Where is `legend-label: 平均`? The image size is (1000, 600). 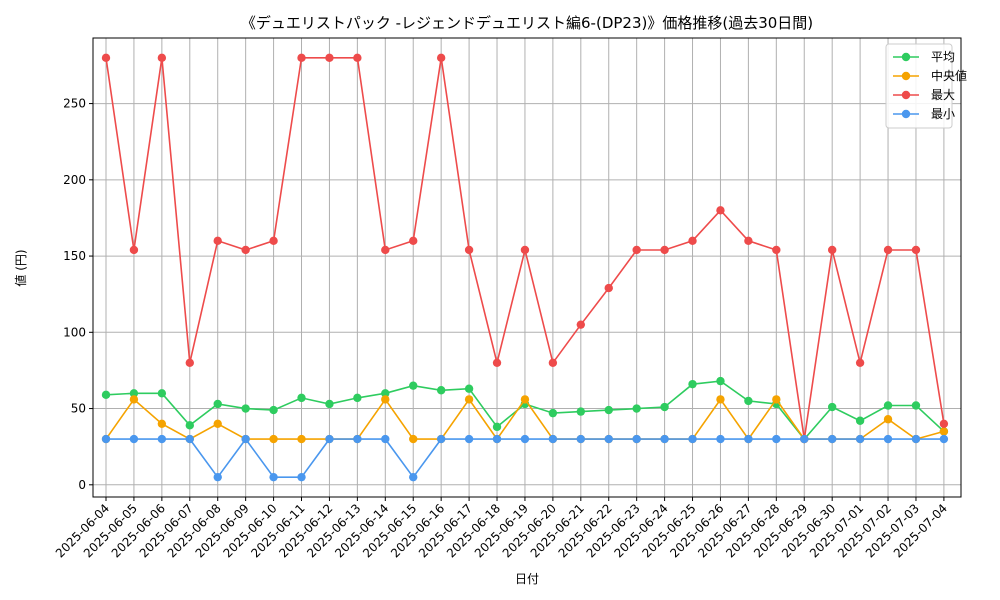
legend-label: 平均 is located at coordinates (943, 57).